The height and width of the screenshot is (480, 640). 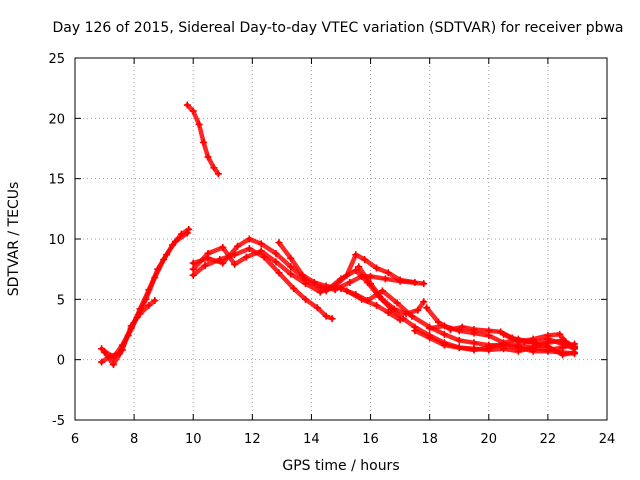 I want to click on y-tick-label: 5, so click(x=61, y=300).